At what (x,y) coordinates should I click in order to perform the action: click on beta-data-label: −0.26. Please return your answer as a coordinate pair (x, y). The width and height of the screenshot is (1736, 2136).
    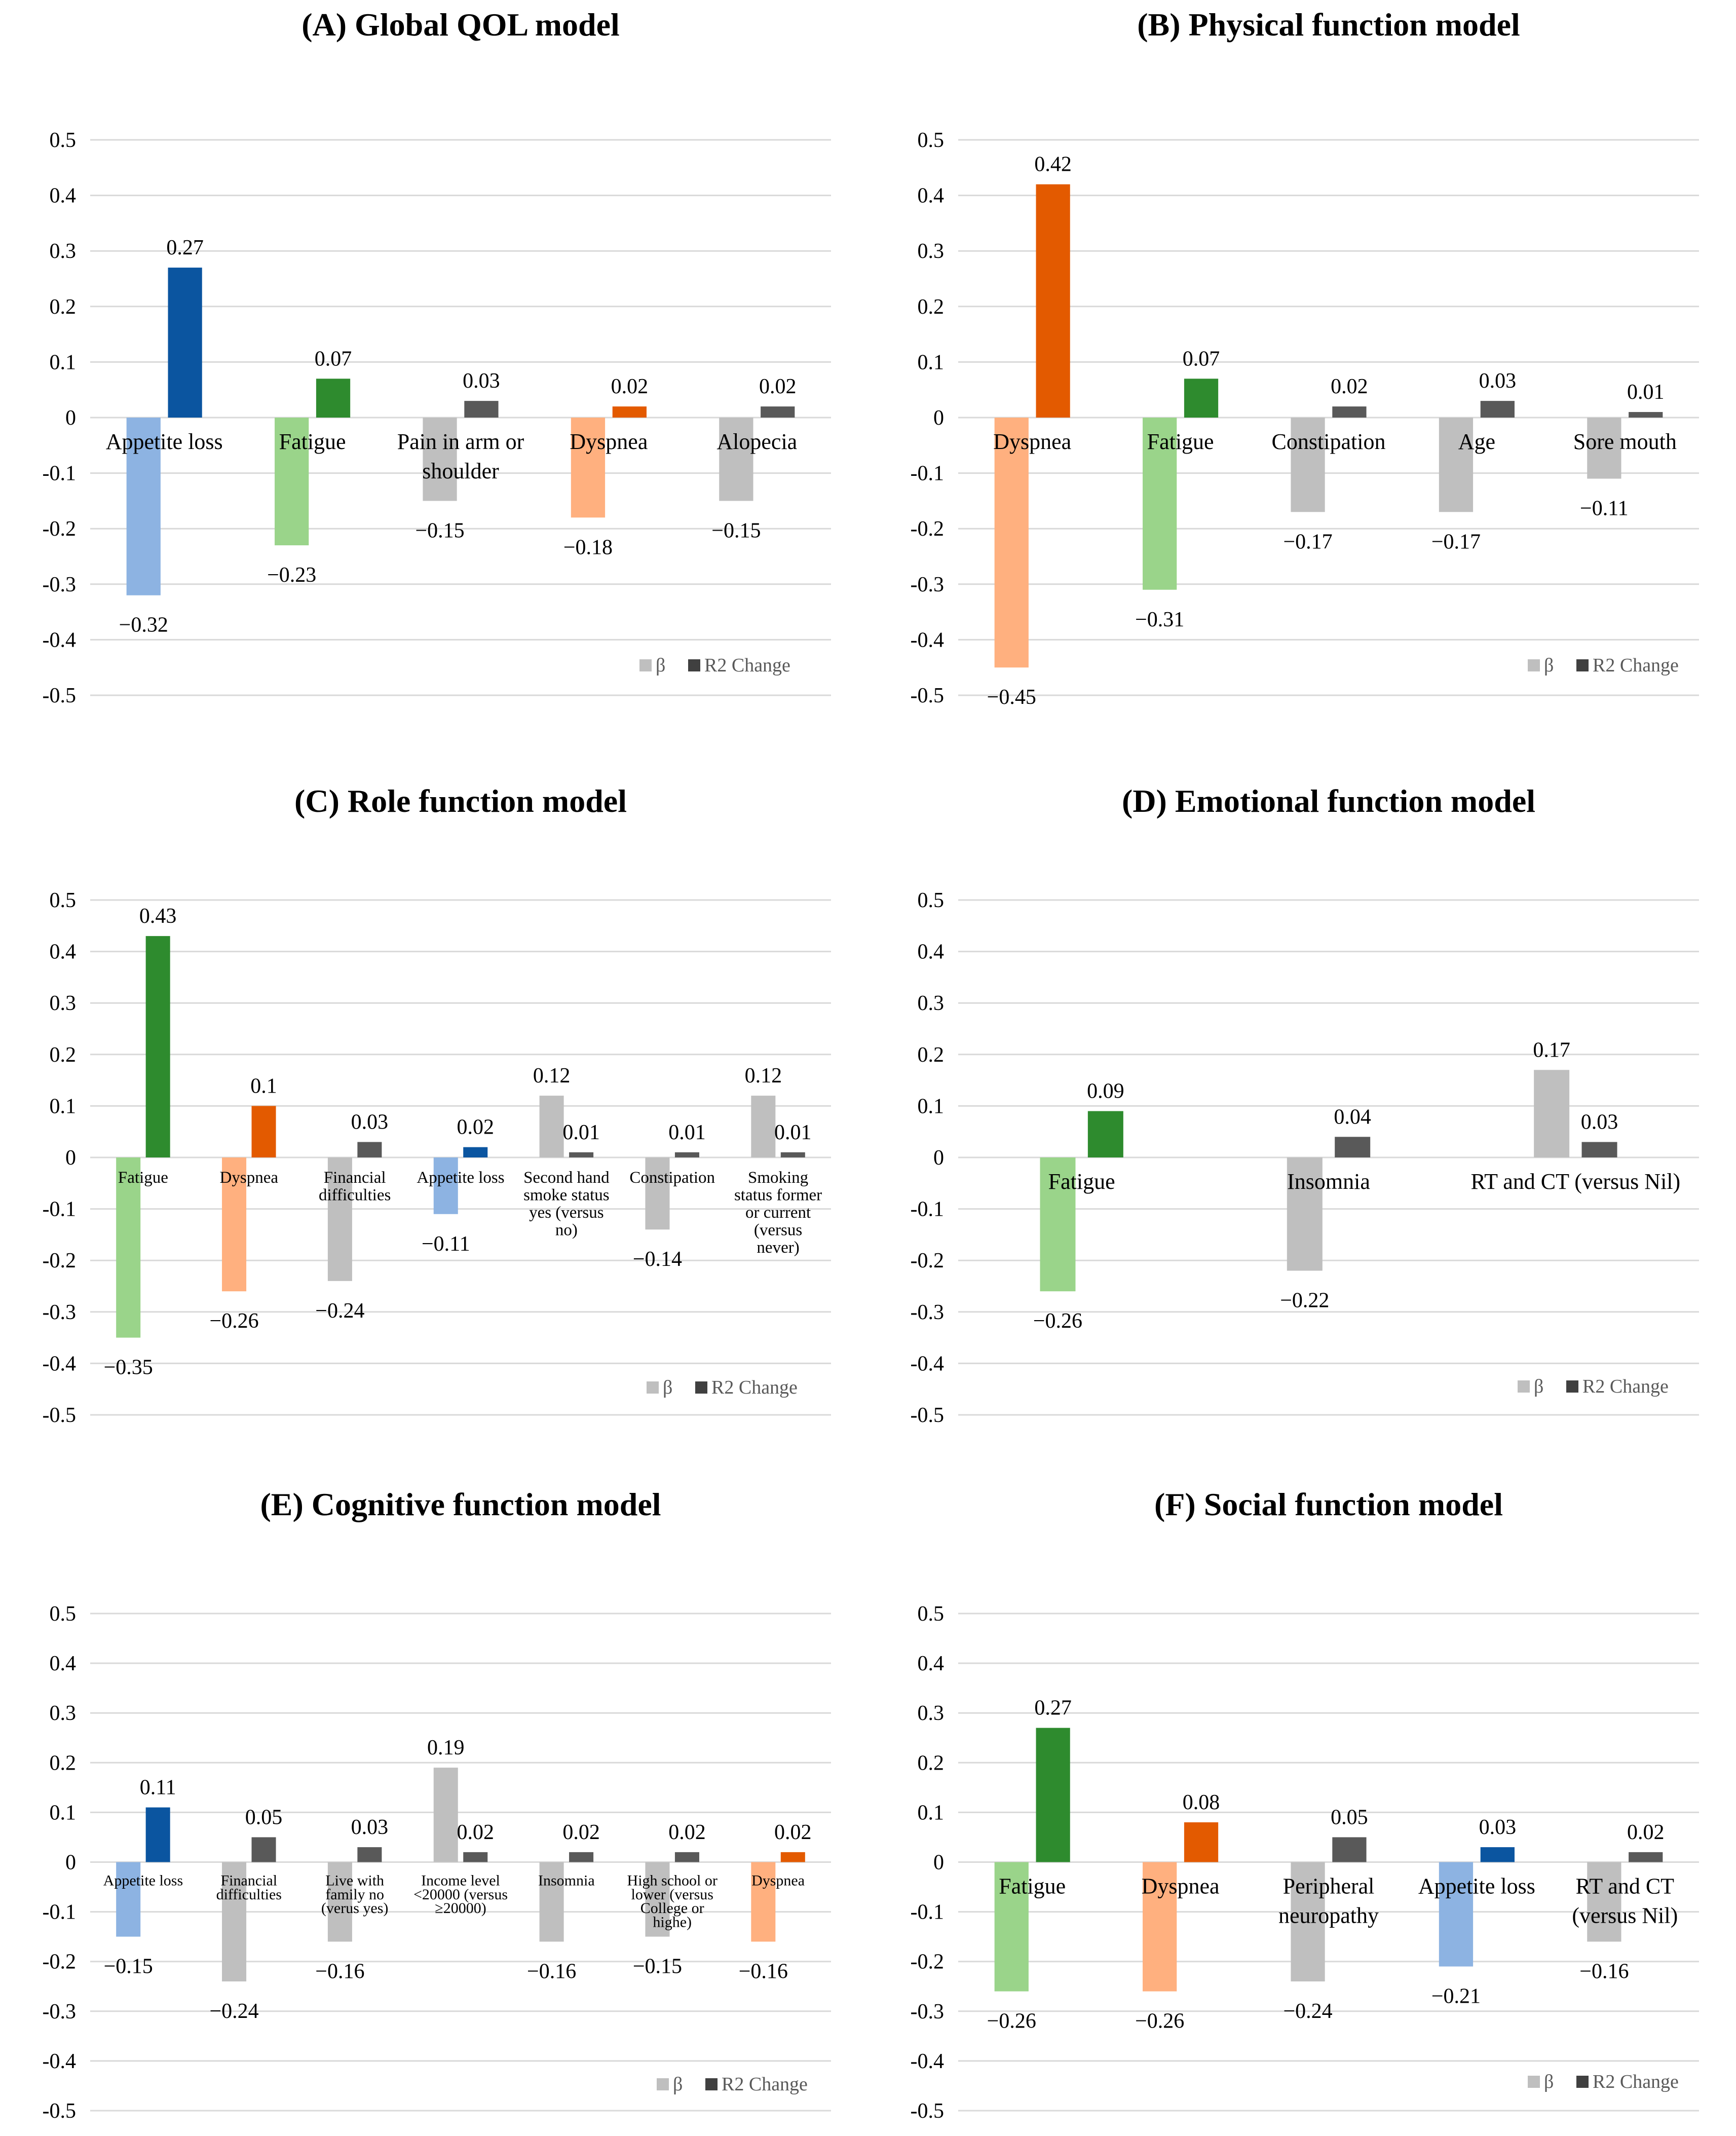
    Looking at the image, I should click on (1057, 1321).